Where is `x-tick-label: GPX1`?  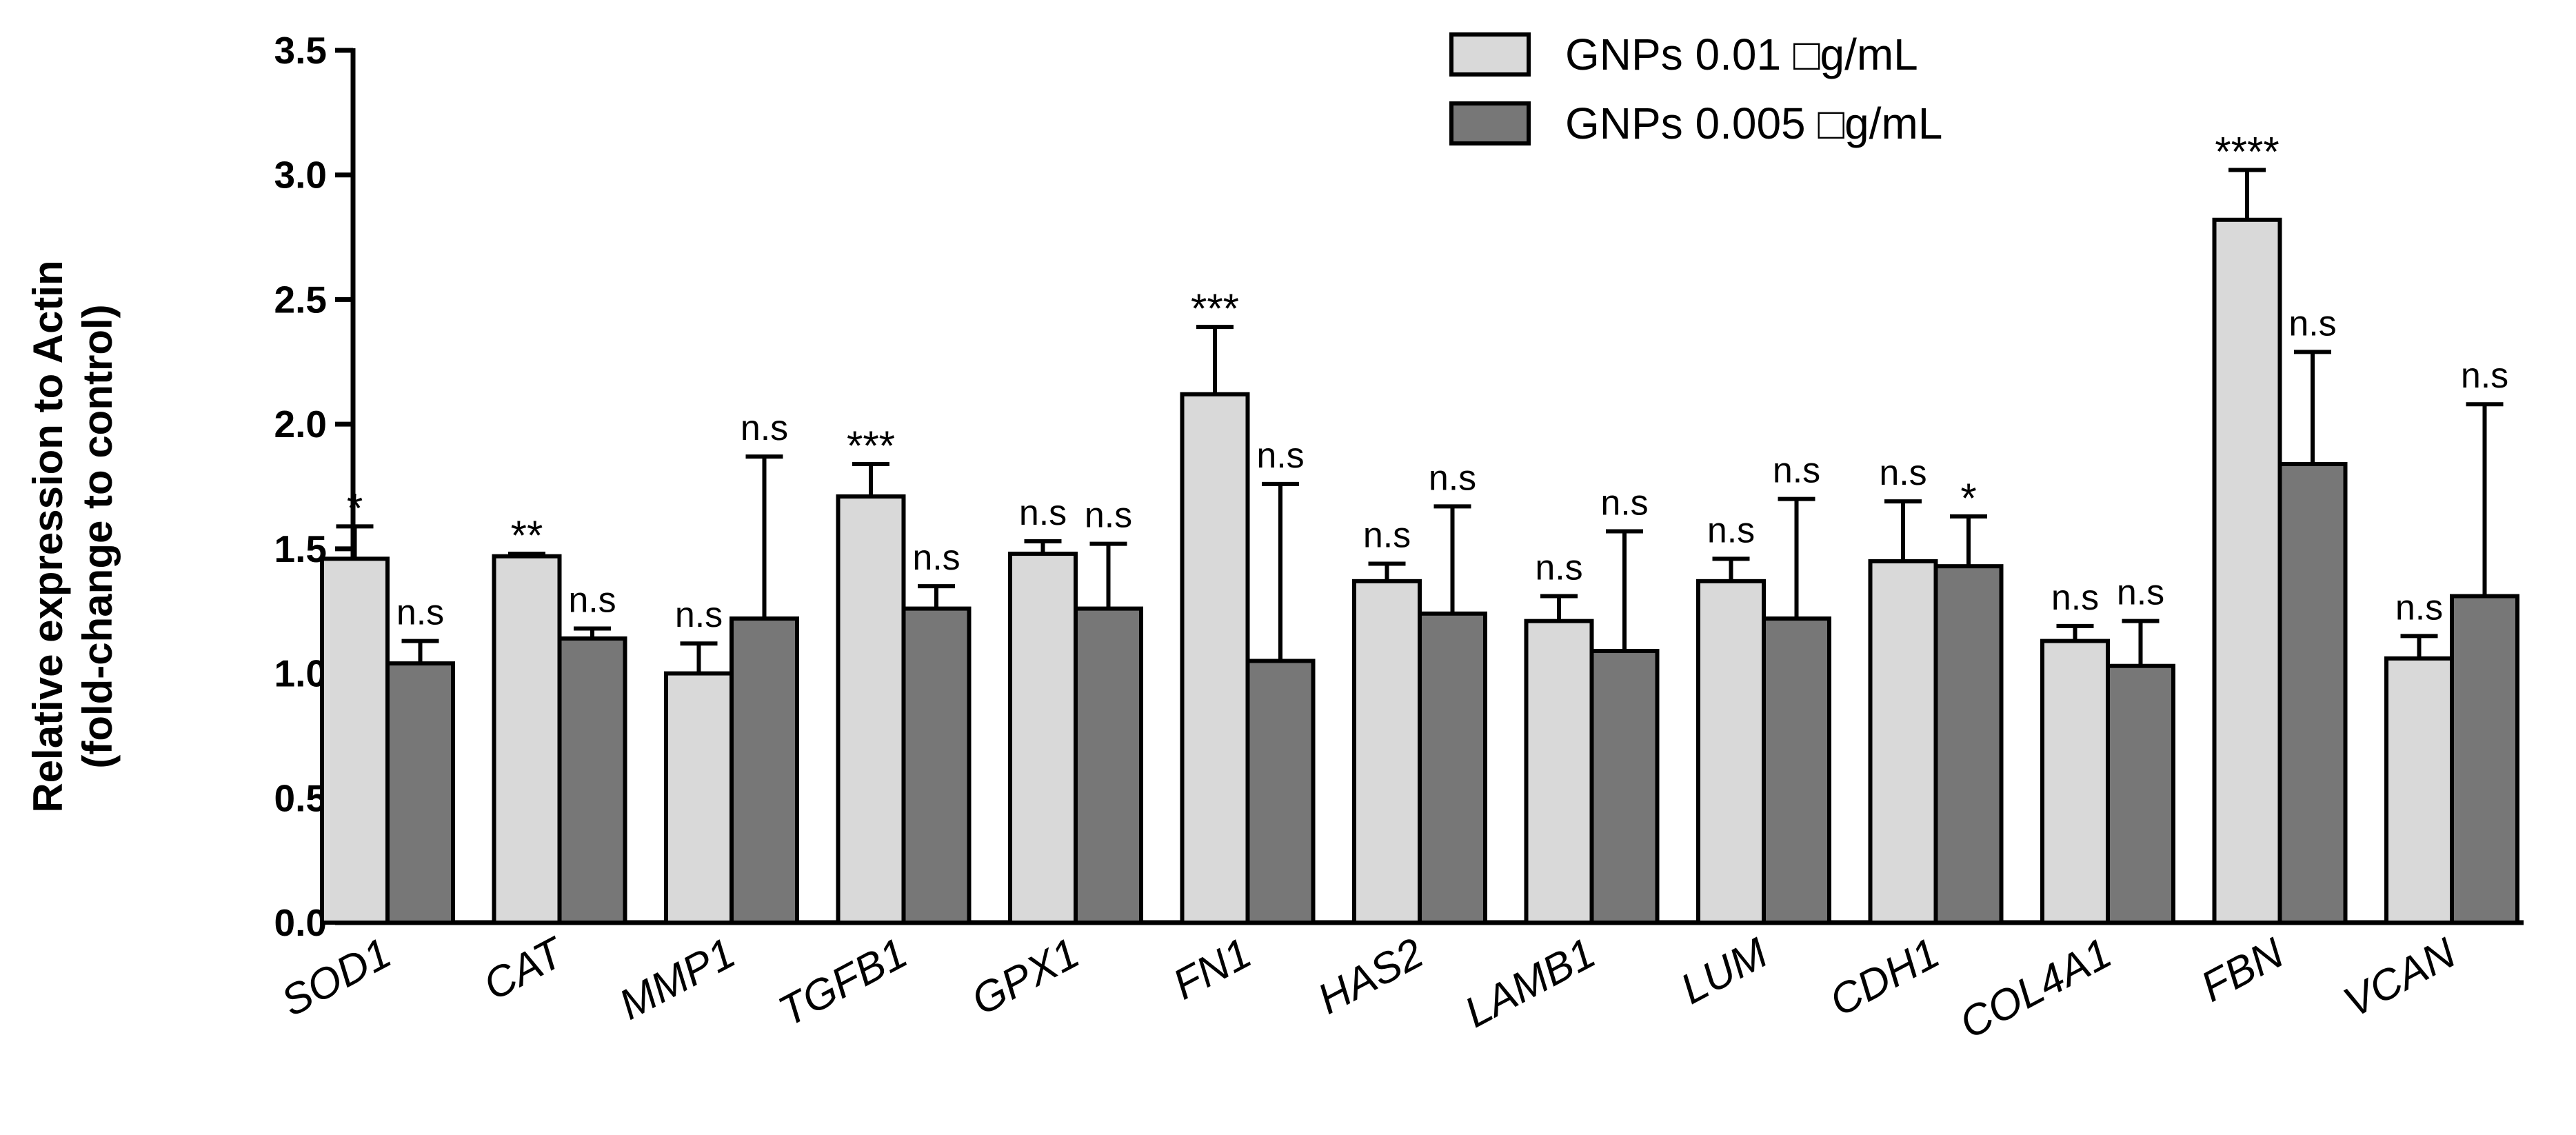 x-tick-label: GPX1 is located at coordinates (1025, 977).